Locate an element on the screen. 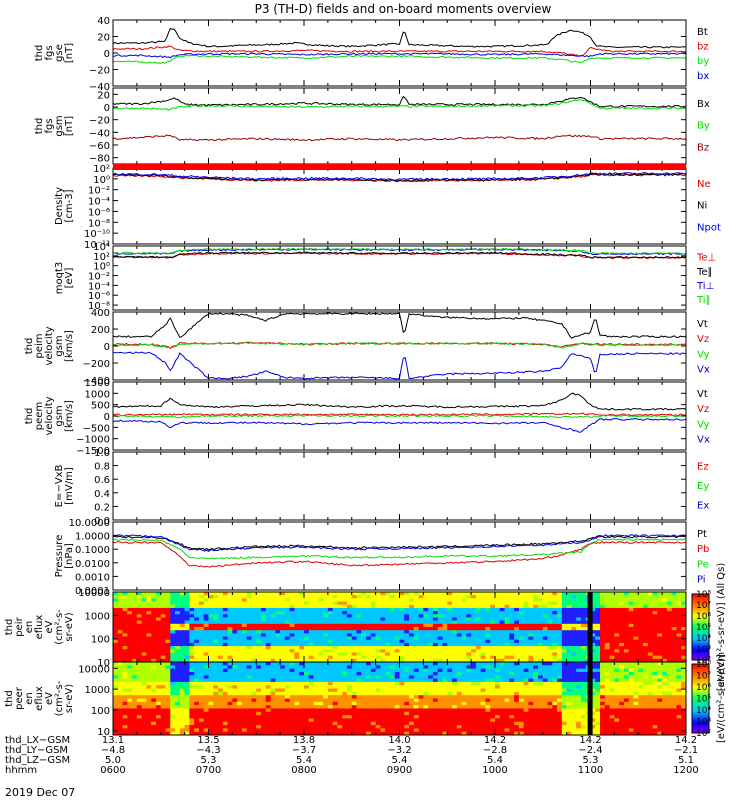  legend-entry: Ti⊥ is located at coordinates (705, 286).